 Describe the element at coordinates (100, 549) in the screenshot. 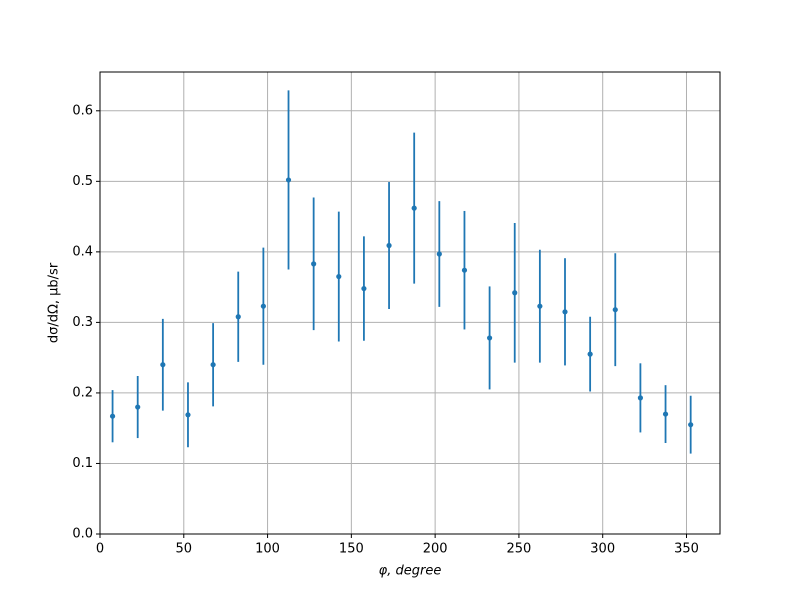

I see `x-tick-label: 0` at that location.